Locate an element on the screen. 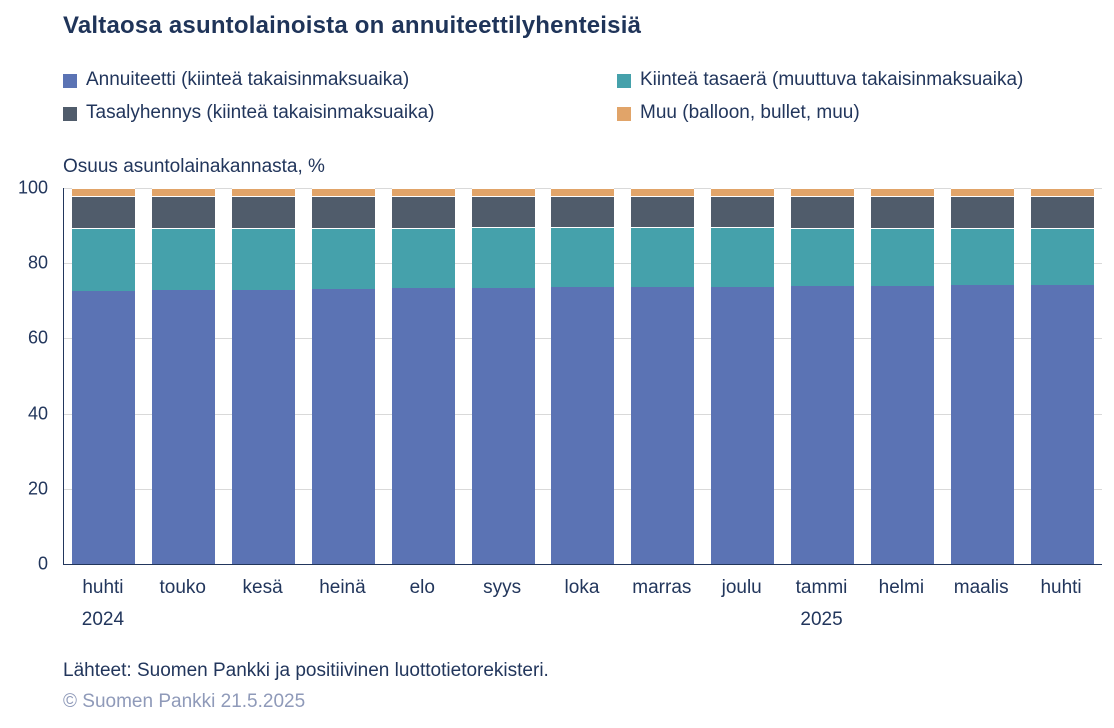 The height and width of the screenshot is (728, 1114). x-axis-label-12: huhti is located at coordinates (1061, 604).